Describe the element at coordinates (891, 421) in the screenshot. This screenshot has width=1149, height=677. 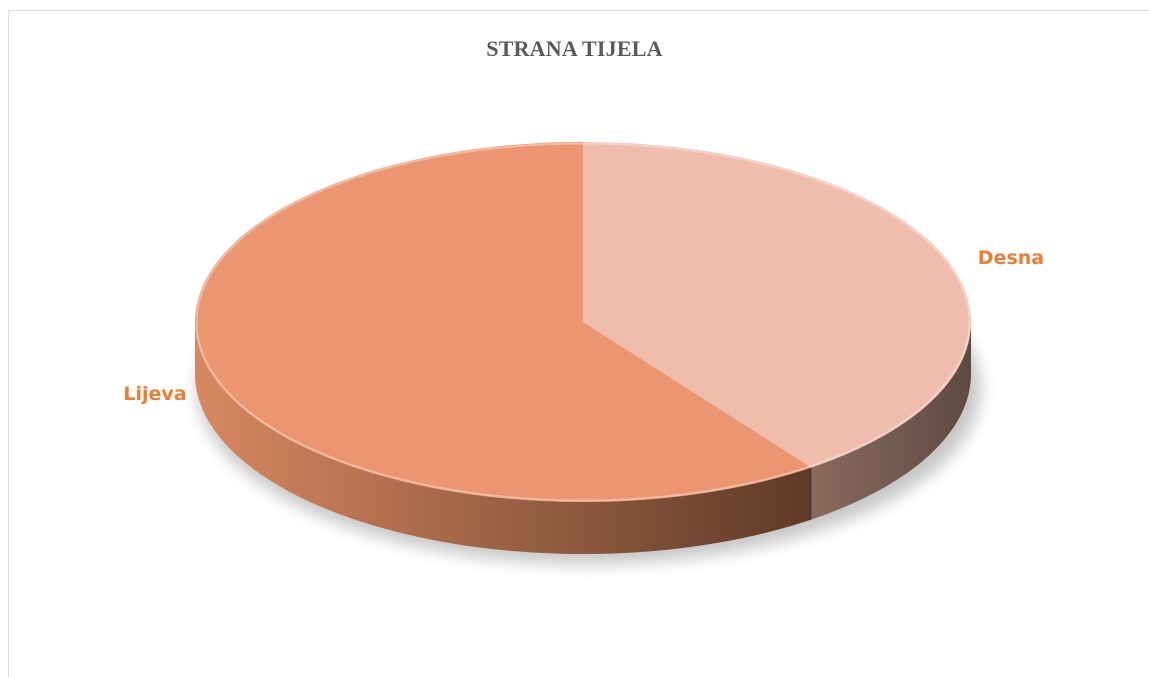
I see `pie-side-desna` at that location.